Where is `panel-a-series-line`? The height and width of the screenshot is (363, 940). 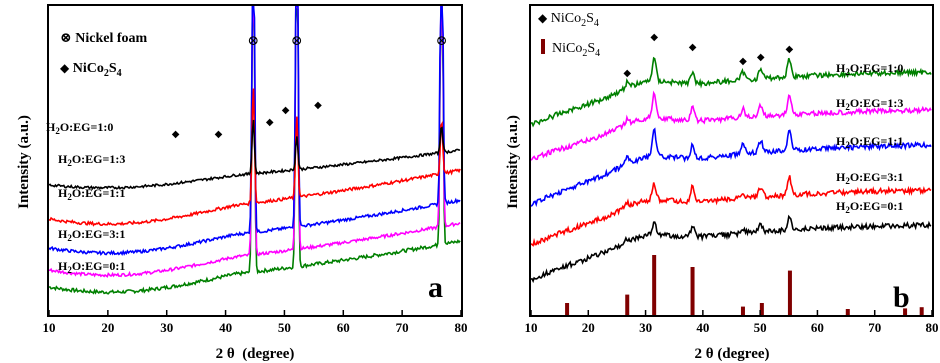
panel-a-series-line is located at coordinates (254, 155).